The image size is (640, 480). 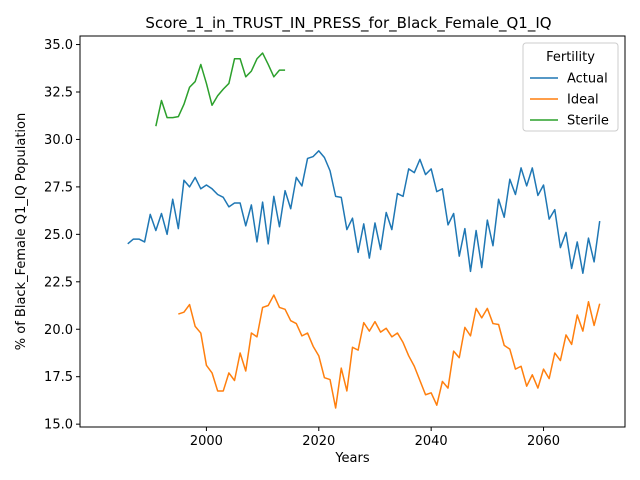 I want to click on x-tick-label: 2020, so click(x=318, y=441).